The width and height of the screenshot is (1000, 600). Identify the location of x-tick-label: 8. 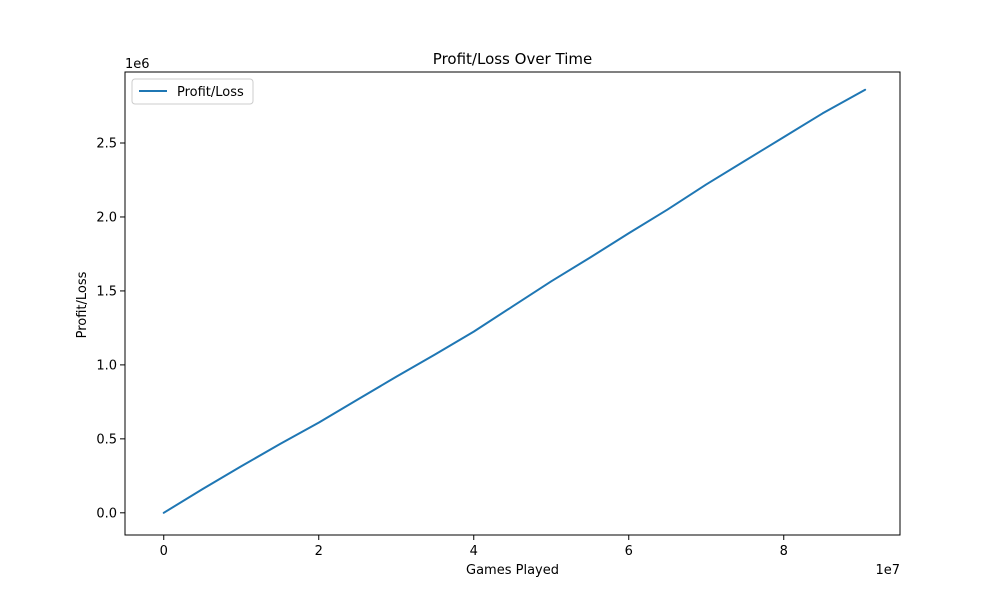
(784, 551).